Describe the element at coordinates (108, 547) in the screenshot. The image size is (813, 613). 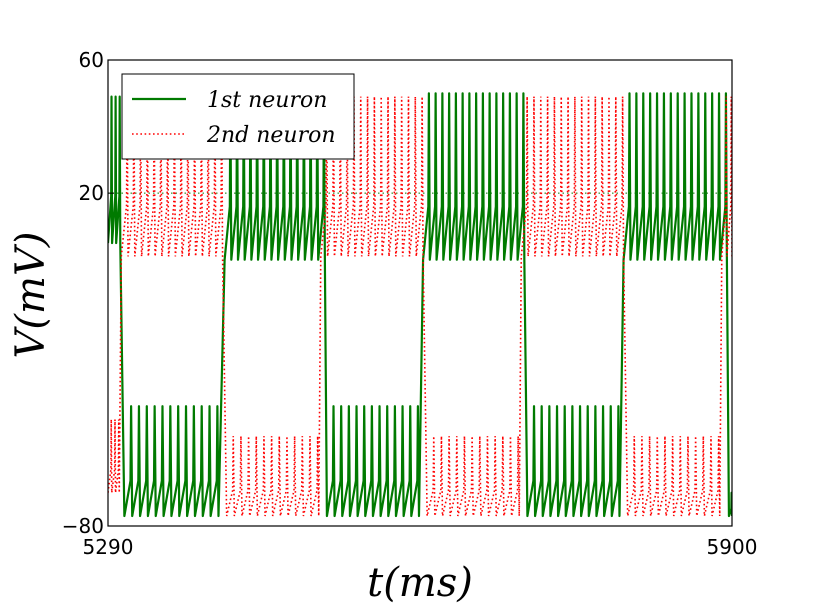
I see `x-tick-label-5290: 5290` at that location.